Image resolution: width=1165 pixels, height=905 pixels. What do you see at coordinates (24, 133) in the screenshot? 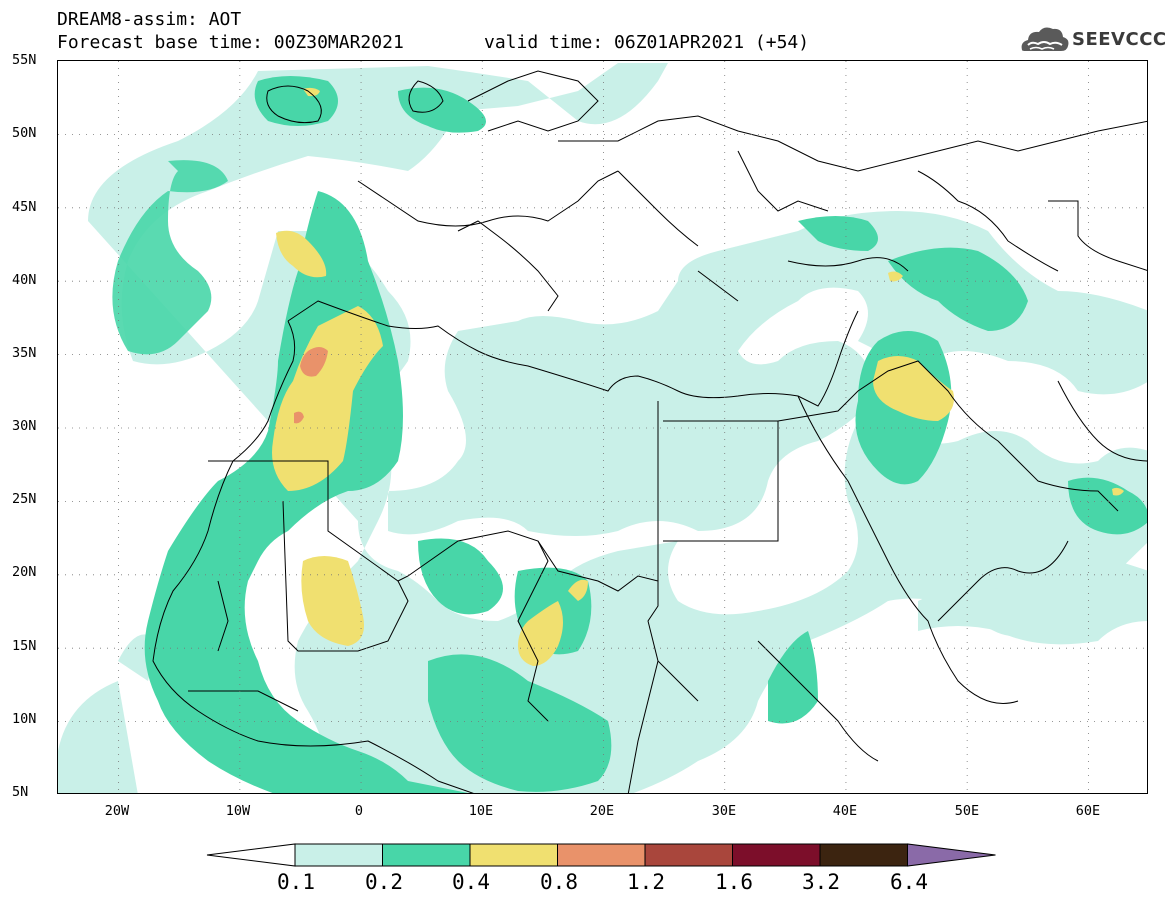
I see `lat-label-50n: 50N` at bounding box center [24, 133].